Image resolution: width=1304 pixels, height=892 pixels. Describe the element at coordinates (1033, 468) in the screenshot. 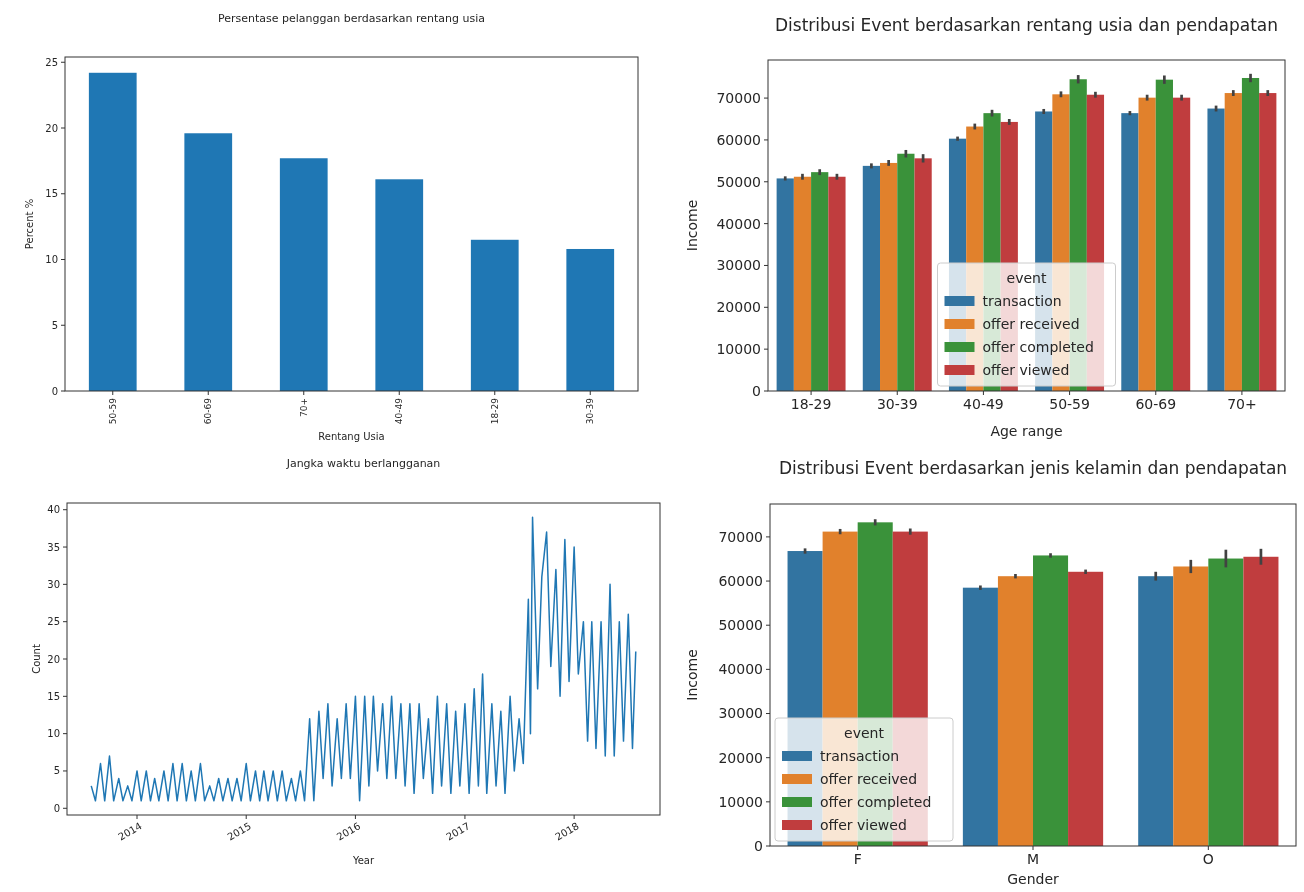

I see `chart-title: Distribusi Event berdasarkan jenis kelamin dan pendapatan` at that location.